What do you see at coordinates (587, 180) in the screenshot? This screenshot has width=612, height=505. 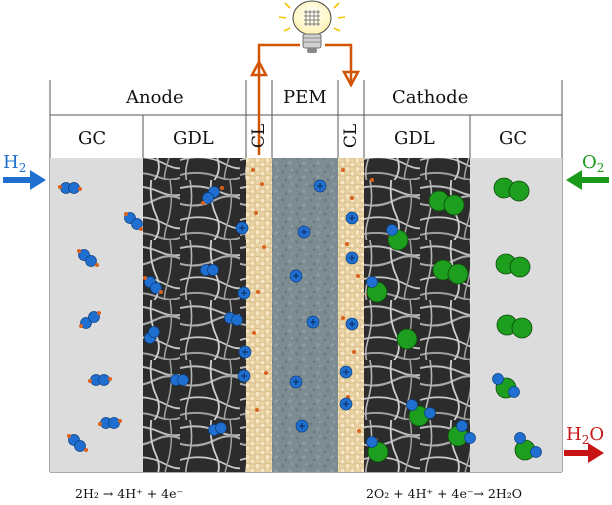 I see `o2-inlet-arrow-icon` at bounding box center [587, 180].